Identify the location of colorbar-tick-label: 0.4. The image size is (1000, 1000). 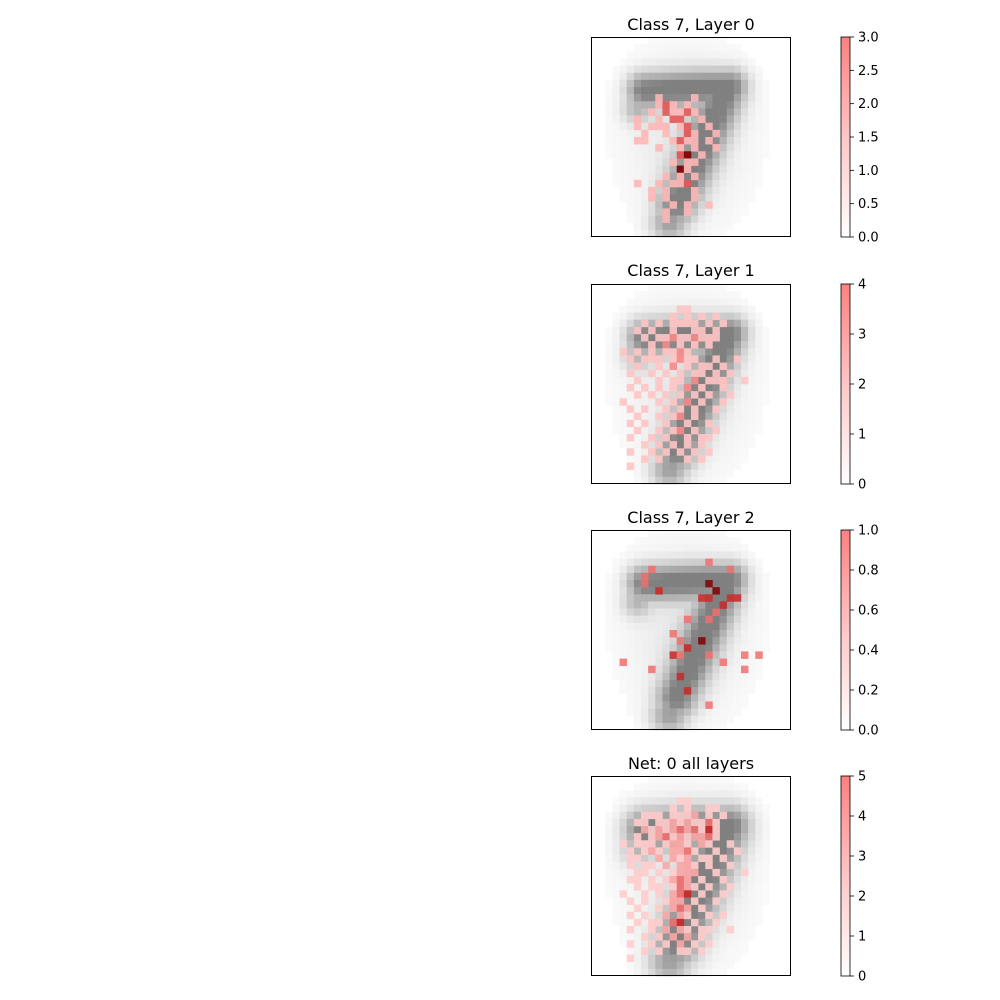
(868, 651).